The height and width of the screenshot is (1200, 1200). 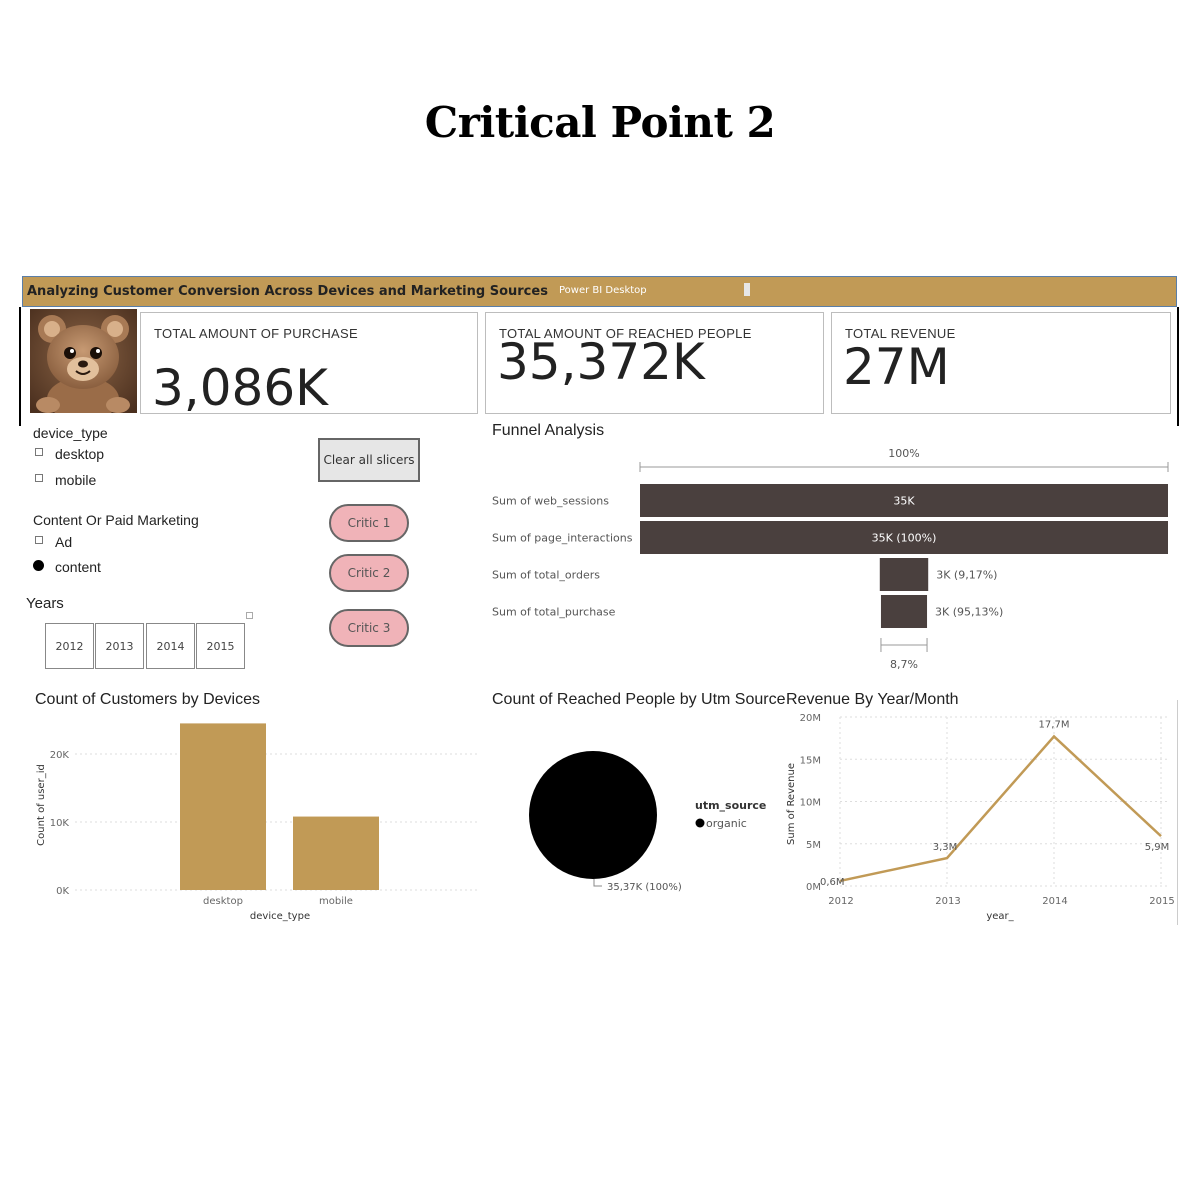 I want to click on kpi-label: TOTAL AMOUNT OF REACHED PEOPLE, so click(x=625, y=333).